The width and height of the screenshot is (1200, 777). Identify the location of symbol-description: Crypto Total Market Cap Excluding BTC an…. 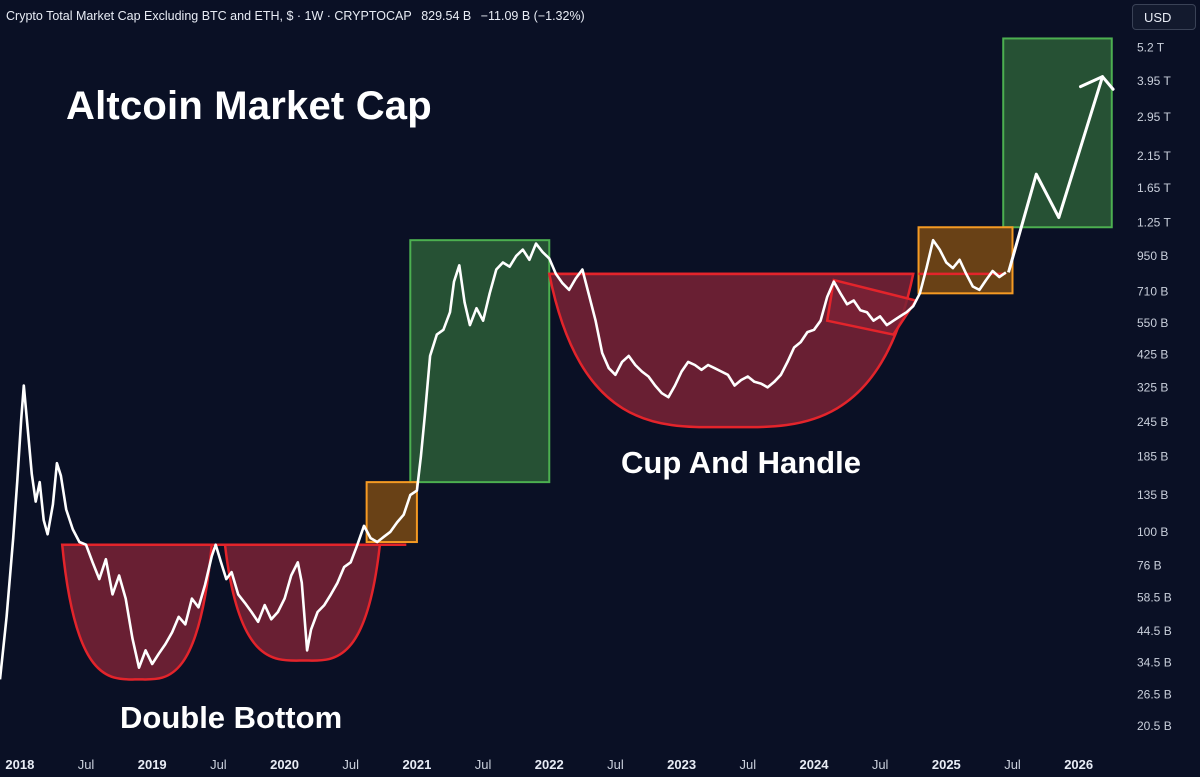
(209, 16).